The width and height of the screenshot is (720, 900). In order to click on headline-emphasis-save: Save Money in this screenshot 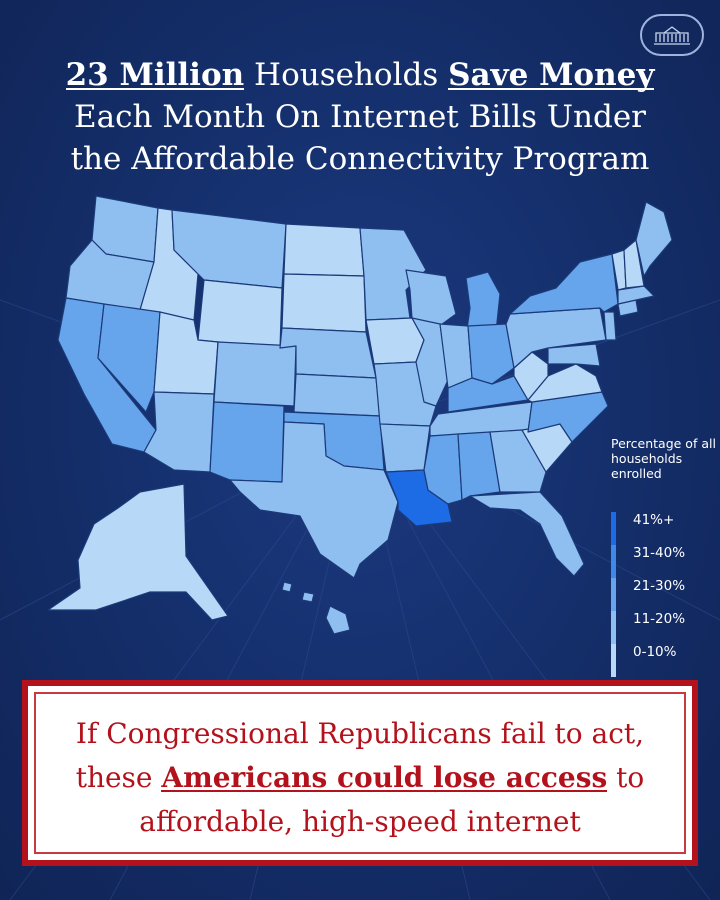, I will do `click(551, 75)`.